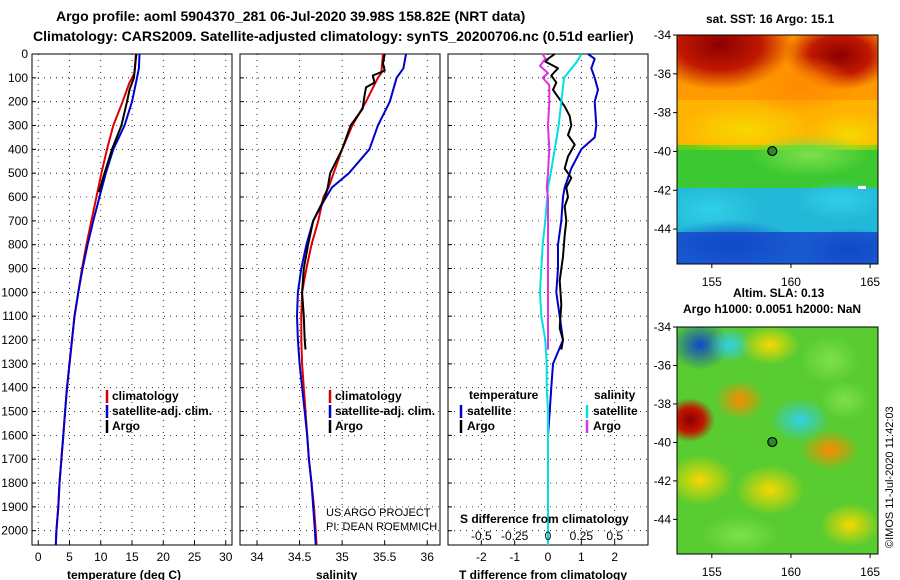  I want to click on x-tick-label: -1, so click(514, 557).